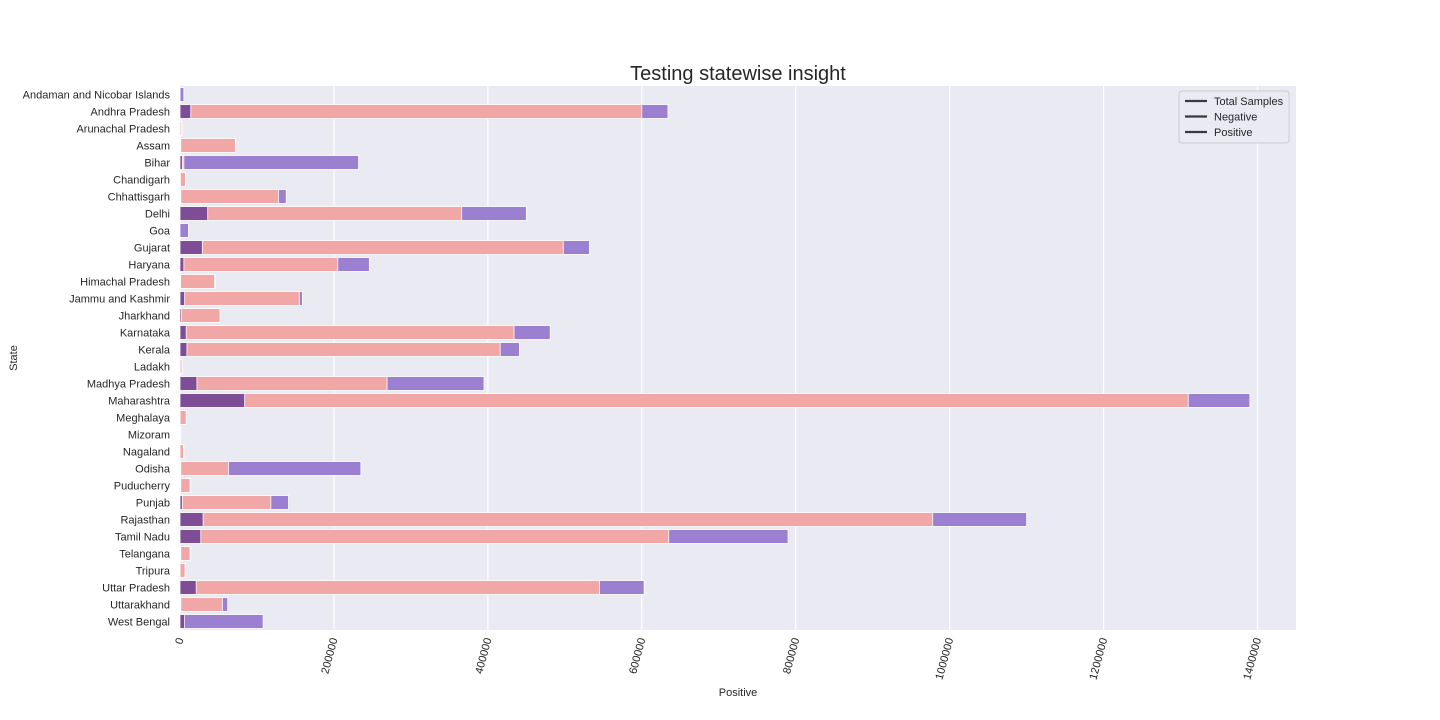 This screenshot has width=1440, height=720. Describe the element at coordinates (139, 402) in the screenshot. I see `state-label: Maharashtra` at that location.